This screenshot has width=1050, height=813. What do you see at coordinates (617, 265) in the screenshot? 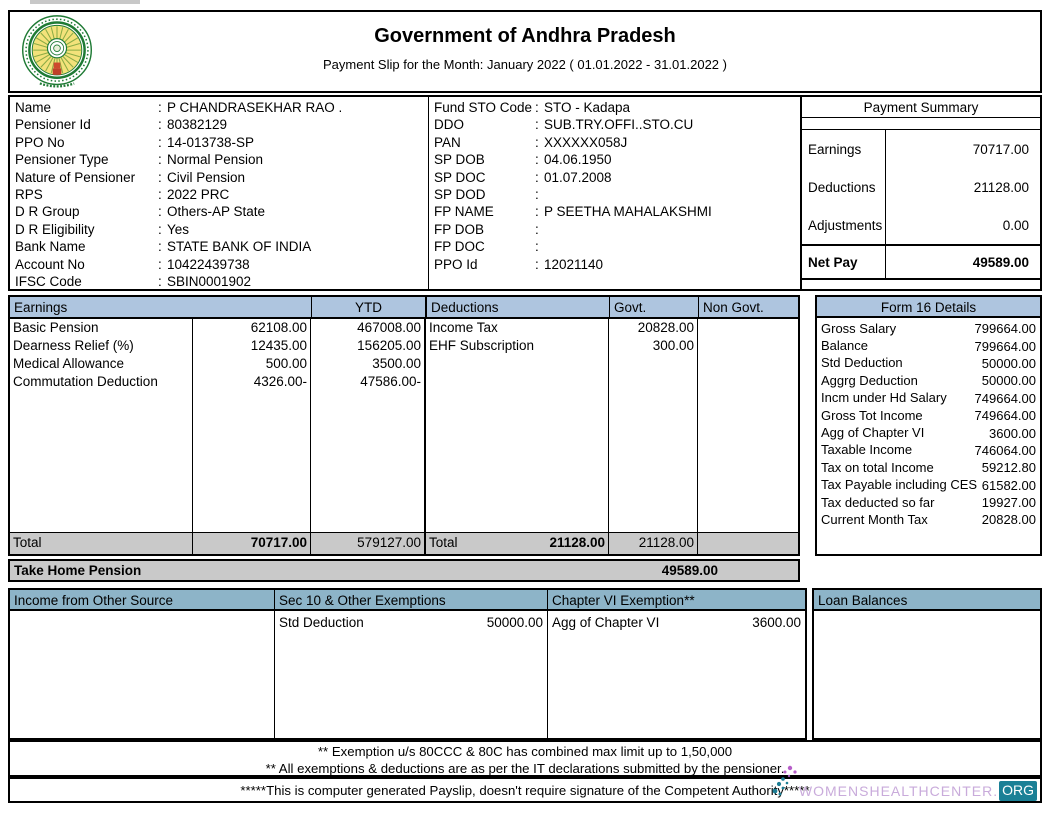
I see `info-row: PPO Id:12021140` at bounding box center [617, 265].